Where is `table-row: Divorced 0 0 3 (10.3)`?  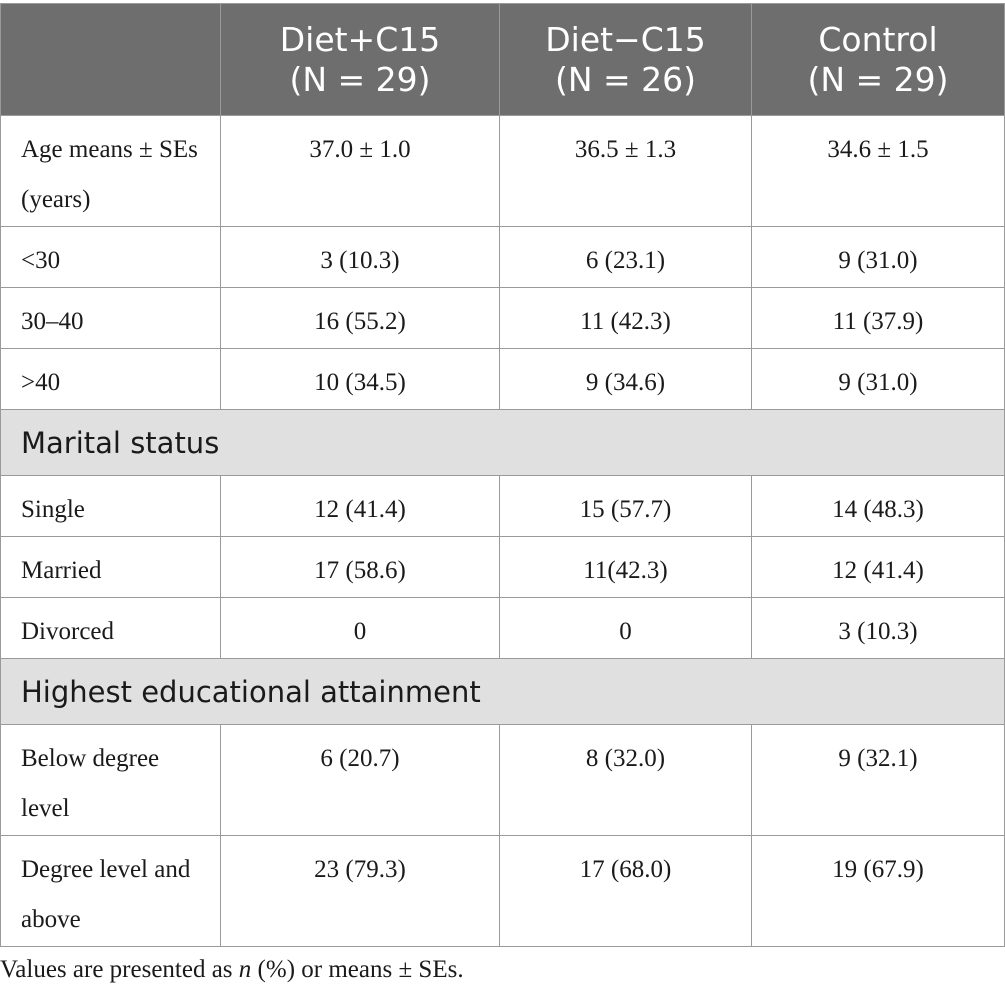
table-row: Divorced 0 0 3 (10.3) is located at coordinates (502, 628).